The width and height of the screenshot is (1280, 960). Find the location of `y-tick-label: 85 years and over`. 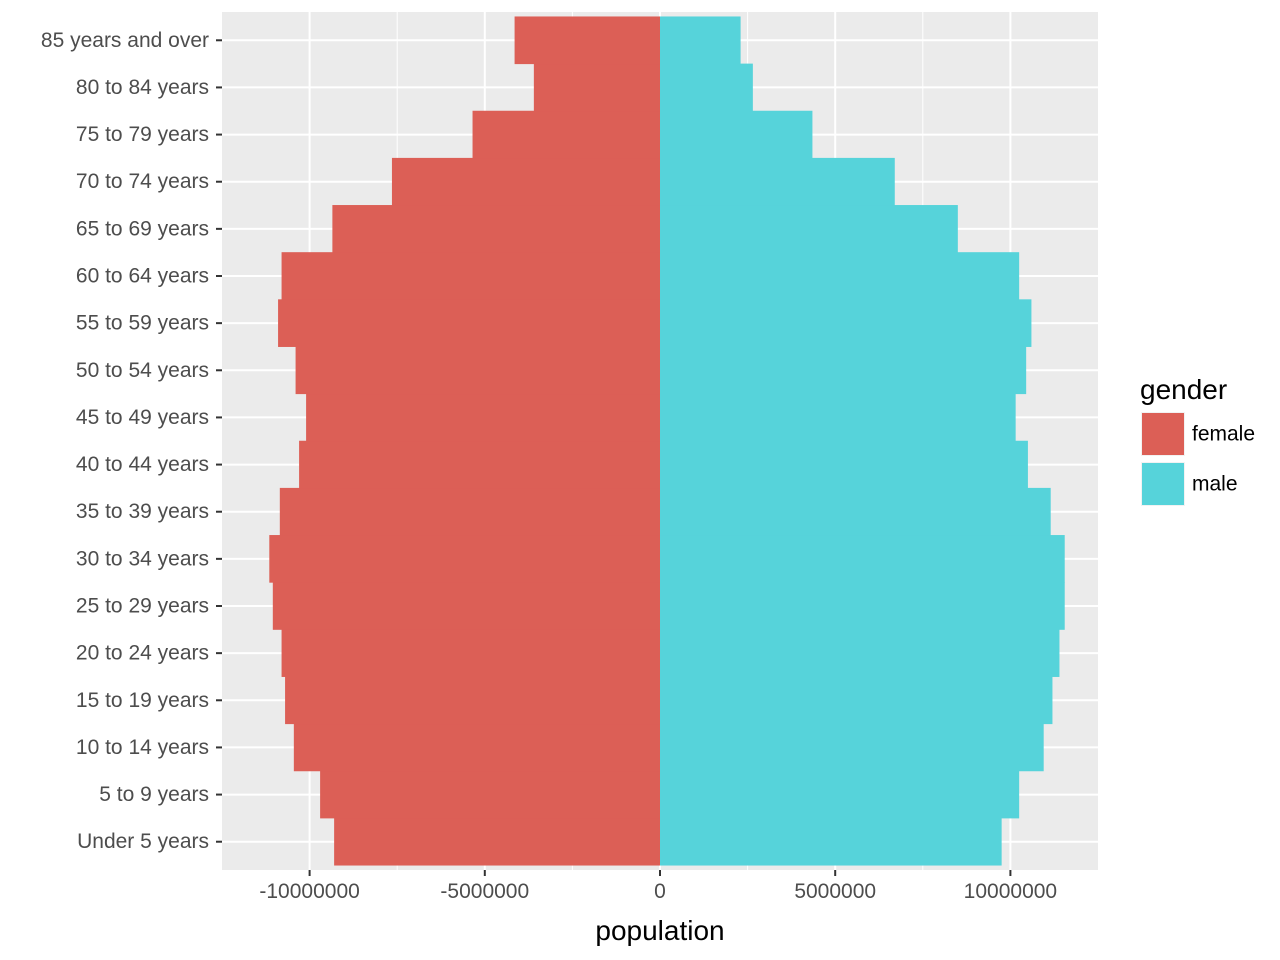

y-tick-label: 85 years and over is located at coordinates (125, 40).